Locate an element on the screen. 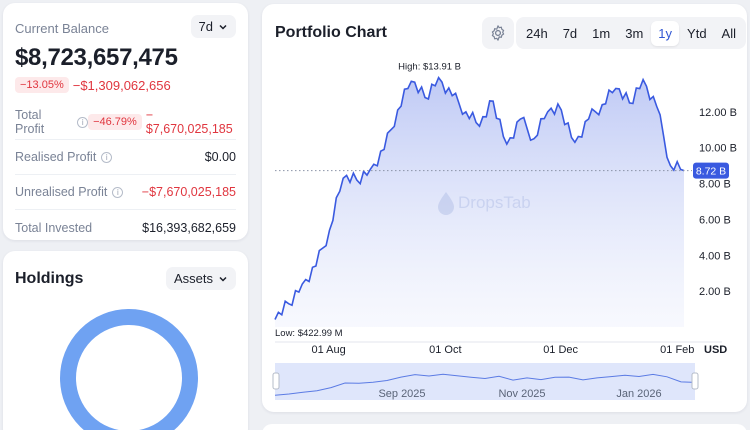  stat-label-group: Total Profit i is located at coordinates (52, 122).